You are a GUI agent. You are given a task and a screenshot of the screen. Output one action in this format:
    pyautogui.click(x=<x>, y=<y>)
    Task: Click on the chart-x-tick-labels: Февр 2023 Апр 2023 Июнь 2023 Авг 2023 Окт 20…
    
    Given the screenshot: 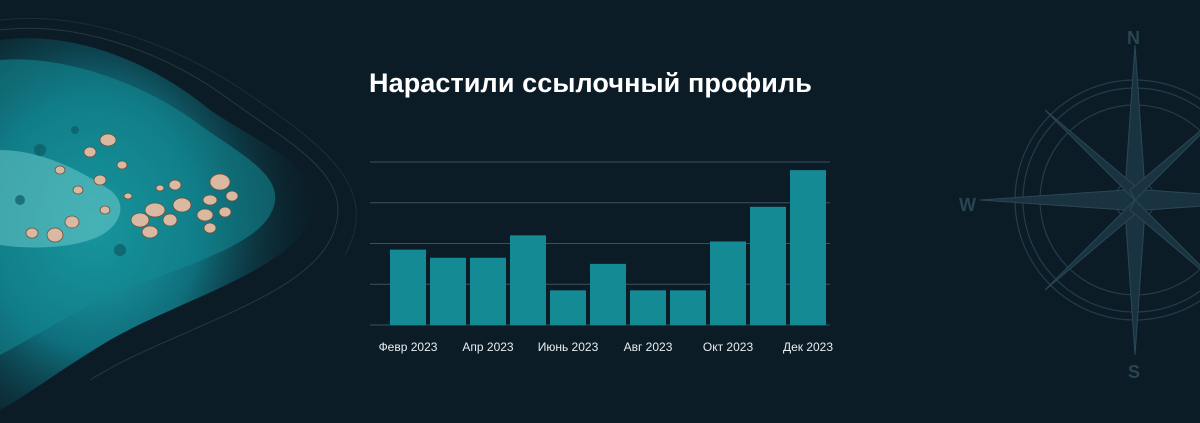 What is the action you would take?
    pyautogui.click(x=606, y=347)
    